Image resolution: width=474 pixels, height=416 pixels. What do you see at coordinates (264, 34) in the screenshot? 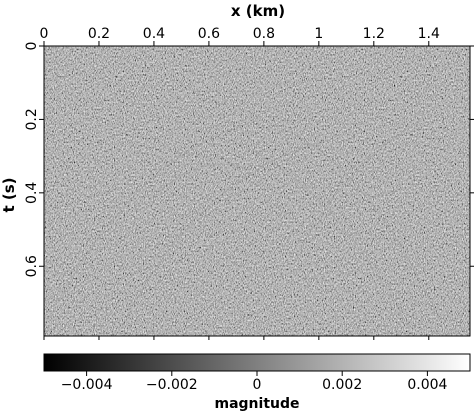
I see `x-tick-label: 0.8` at bounding box center [264, 34].